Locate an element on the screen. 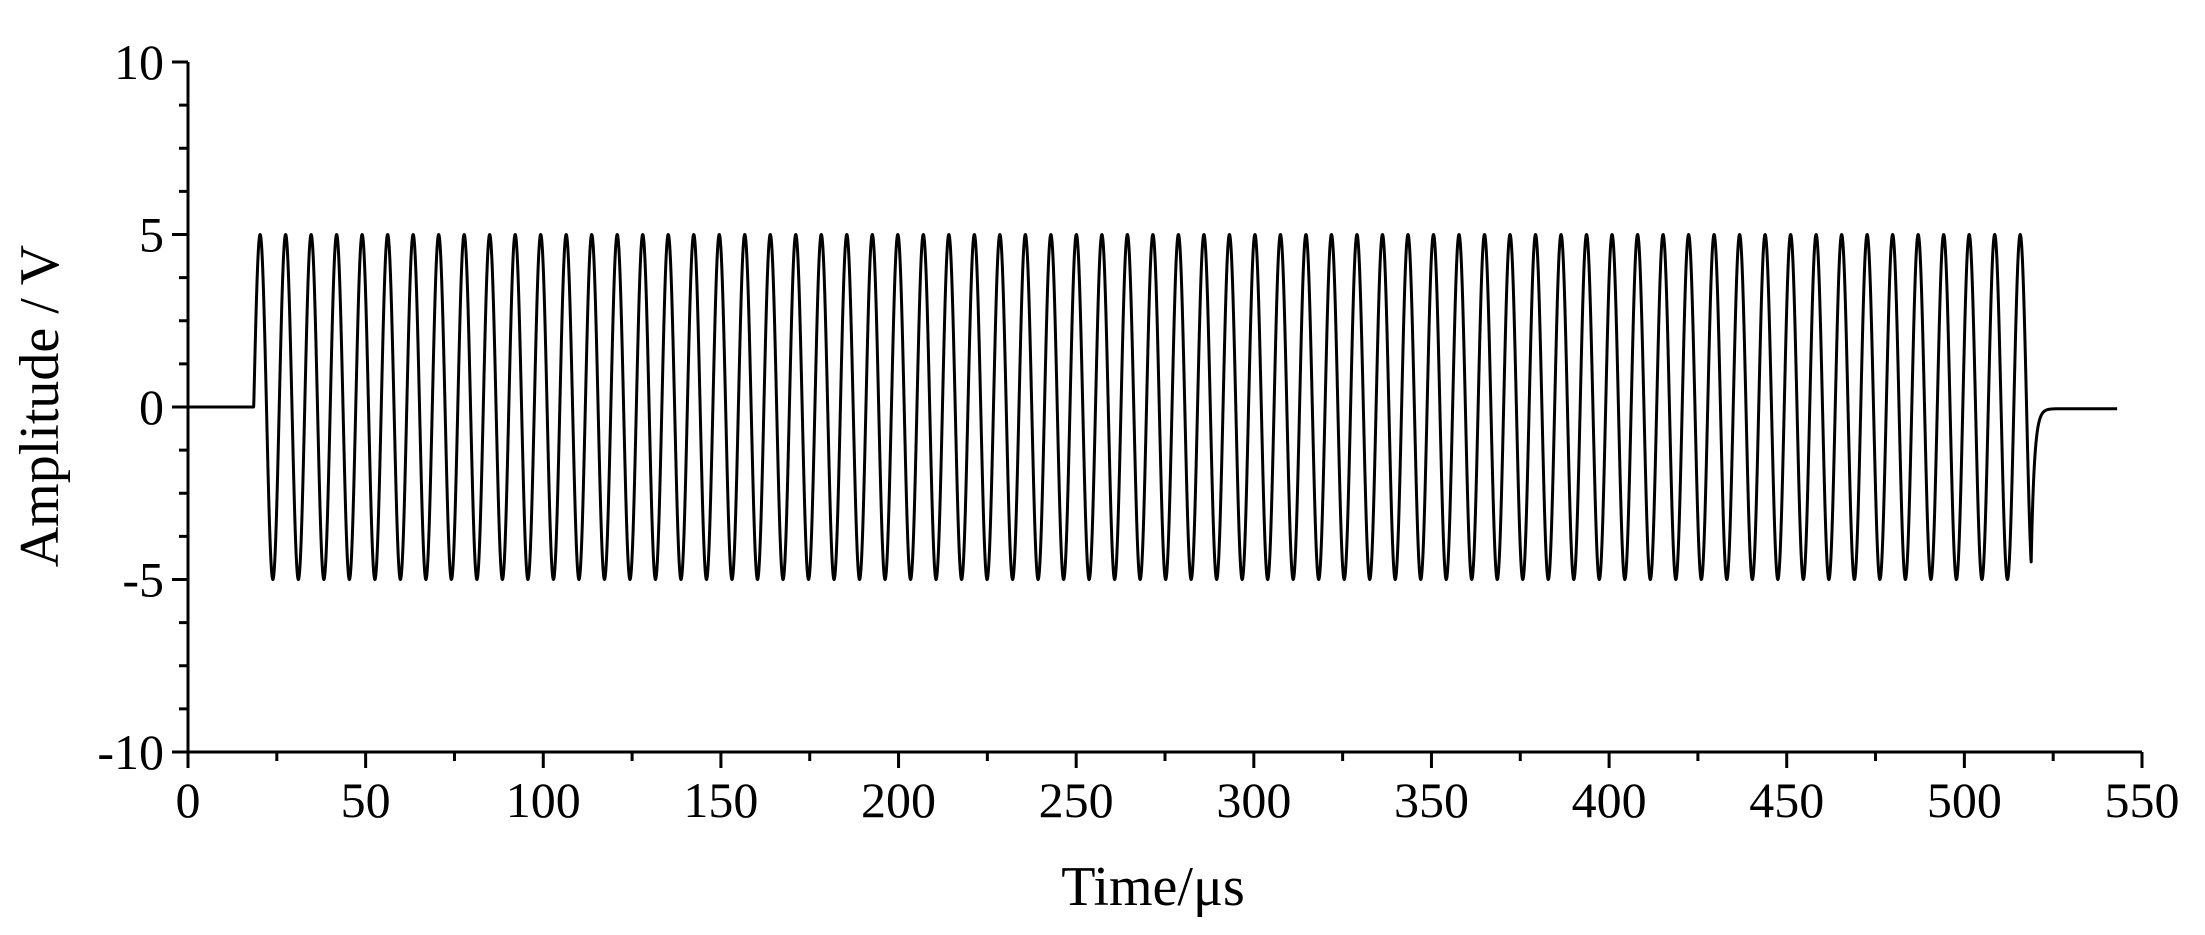  x-tick-label: 50 is located at coordinates (366, 800).